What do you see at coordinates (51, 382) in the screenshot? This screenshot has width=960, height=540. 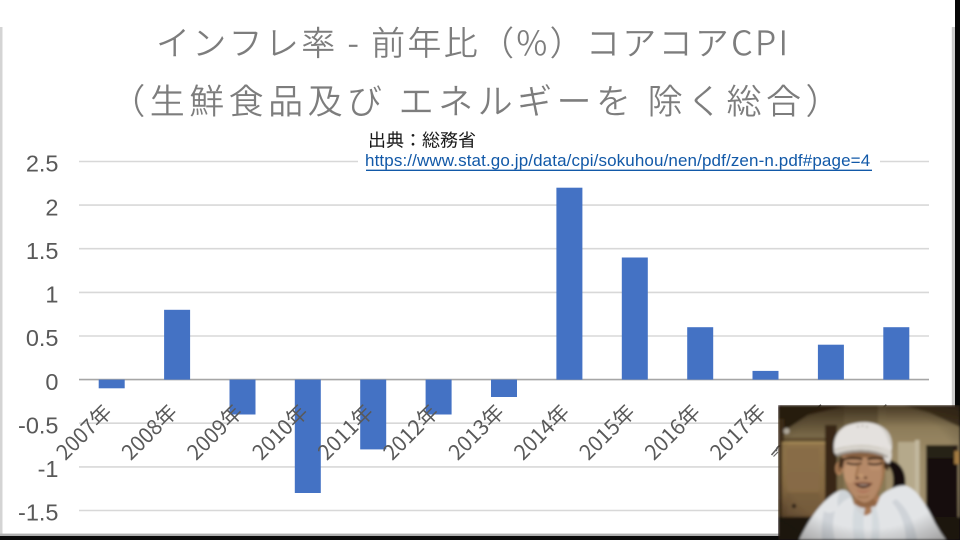 I see `svg-text: 0` at bounding box center [51, 382].